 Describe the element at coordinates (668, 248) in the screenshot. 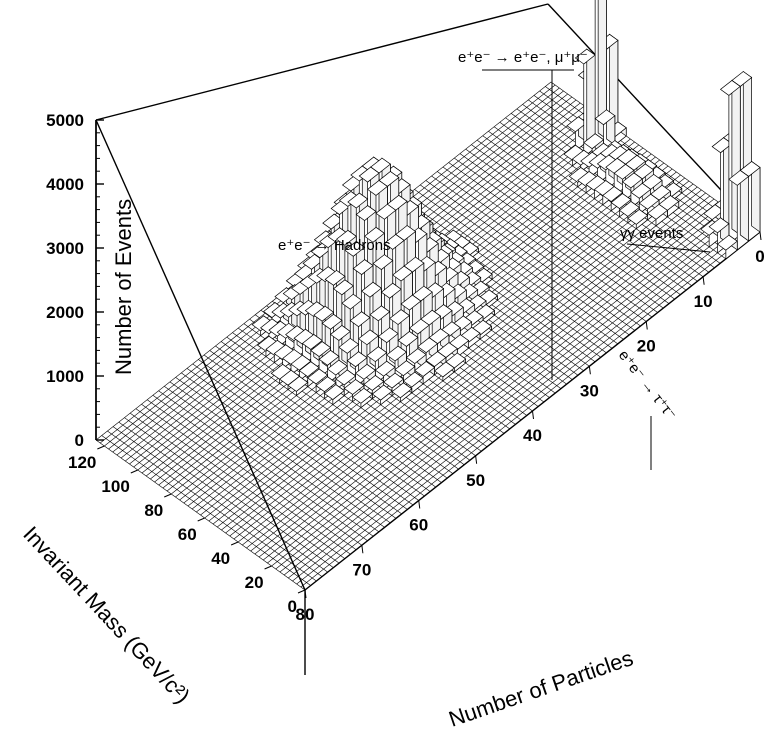

I see `annotation-gamma-leader` at that location.